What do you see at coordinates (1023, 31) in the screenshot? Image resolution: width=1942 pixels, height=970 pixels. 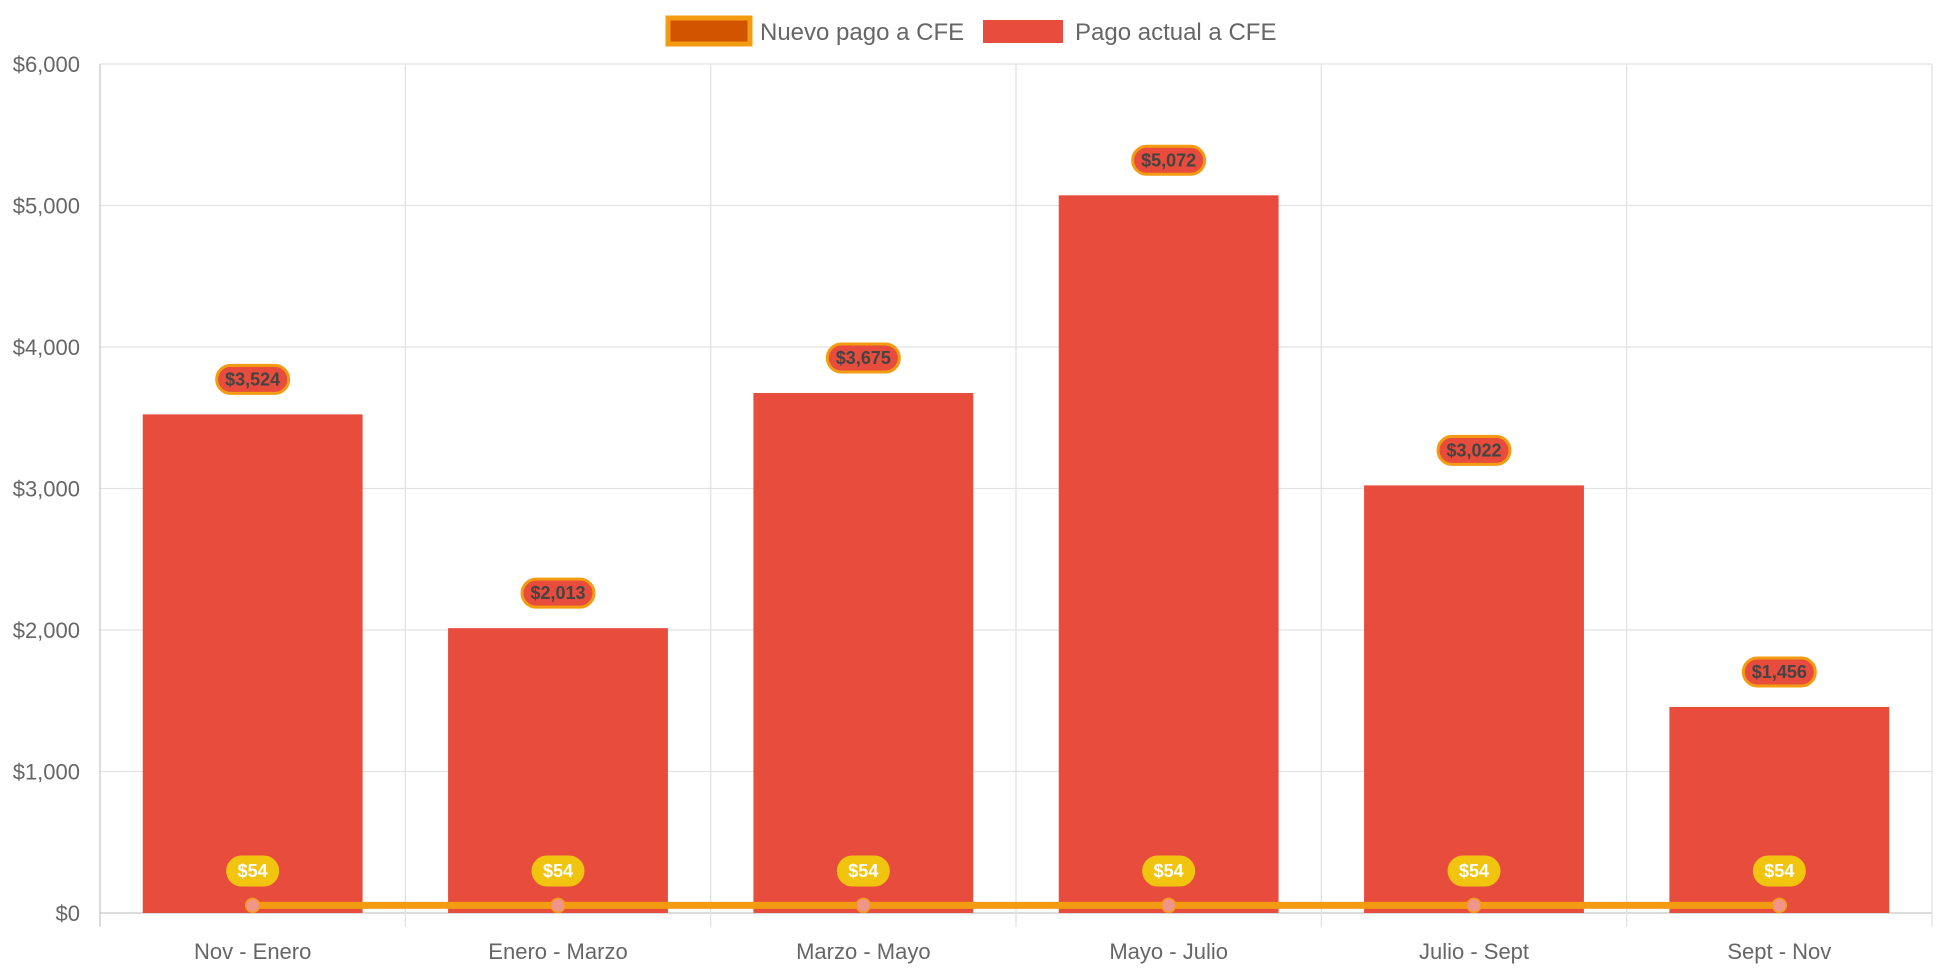 I see `legend-swatch-pago-actual` at bounding box center [1023, 31].